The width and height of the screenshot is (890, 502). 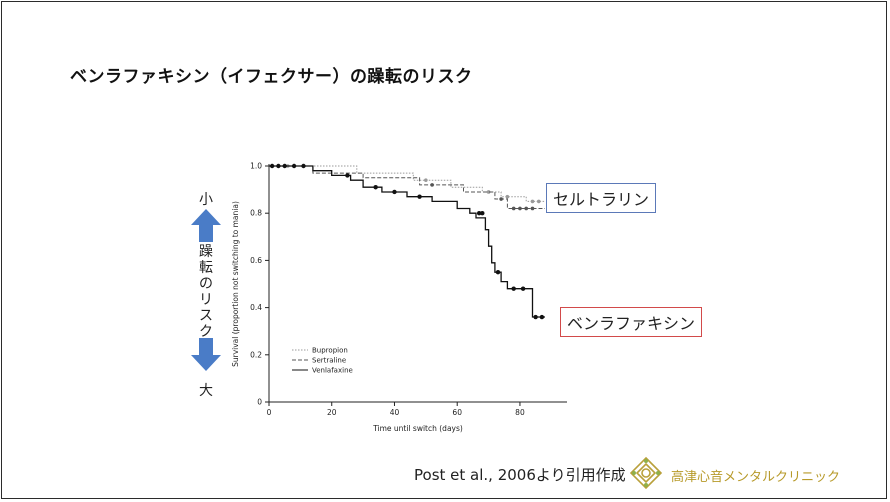 I want to click on legend-label: Sertraline, so click(x=329, y=361).